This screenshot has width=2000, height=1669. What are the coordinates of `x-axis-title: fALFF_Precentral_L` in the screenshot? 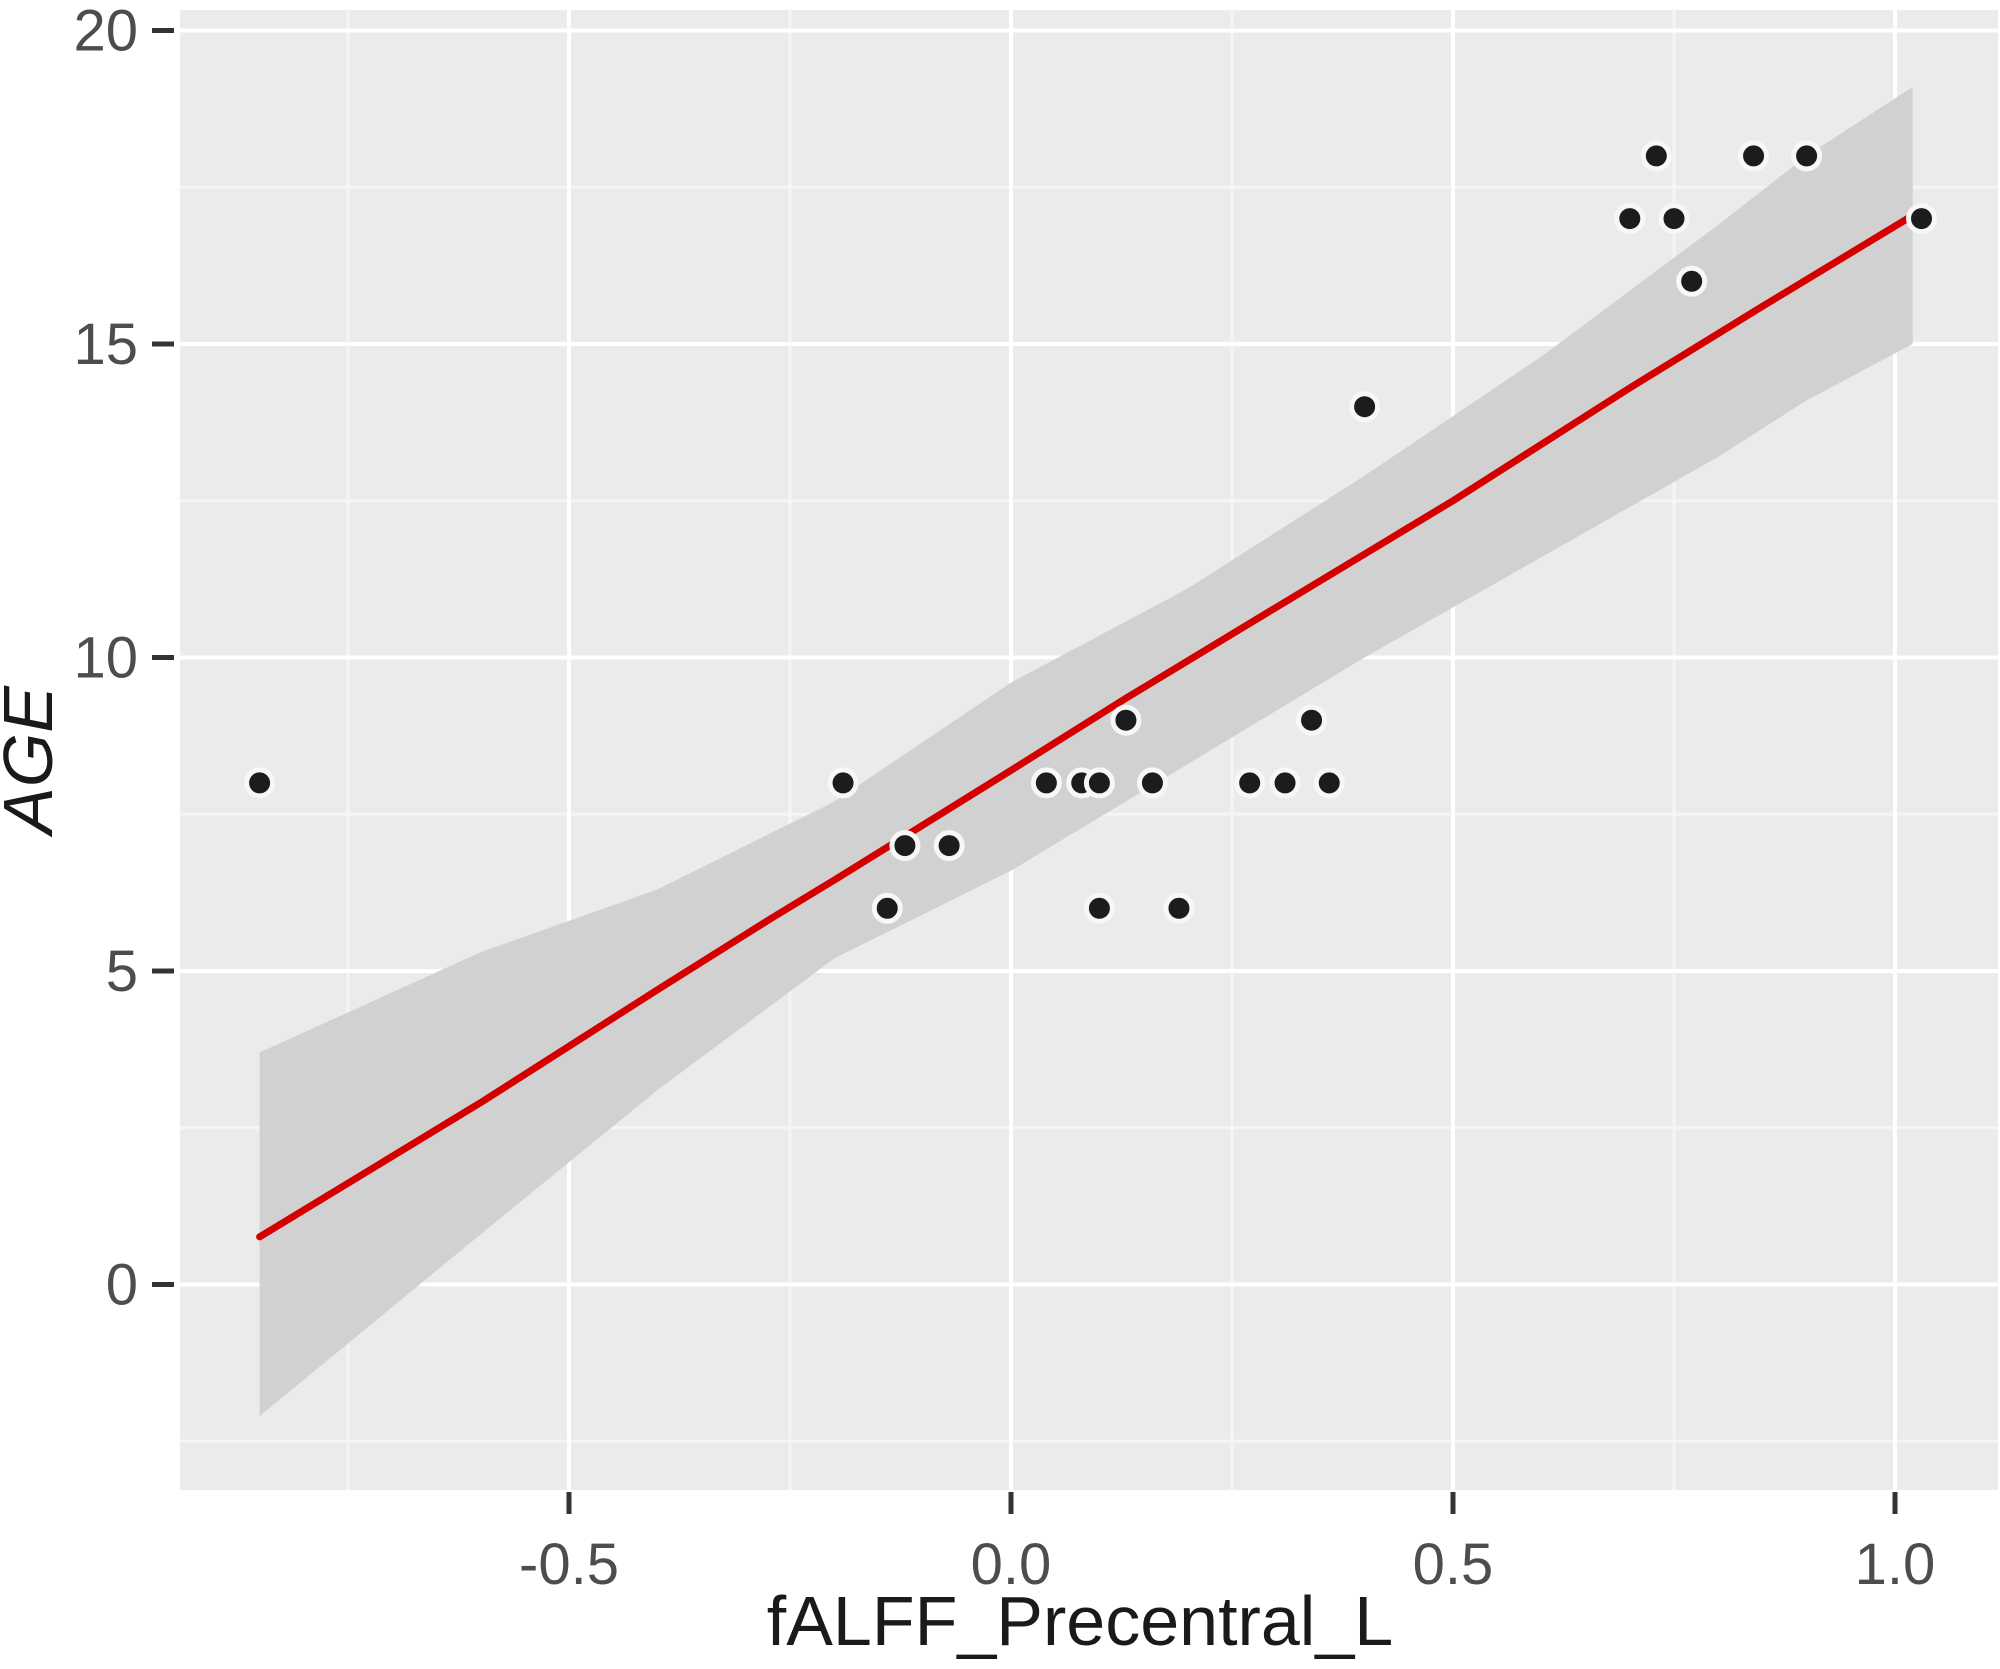 It's located at (1080, 1621).